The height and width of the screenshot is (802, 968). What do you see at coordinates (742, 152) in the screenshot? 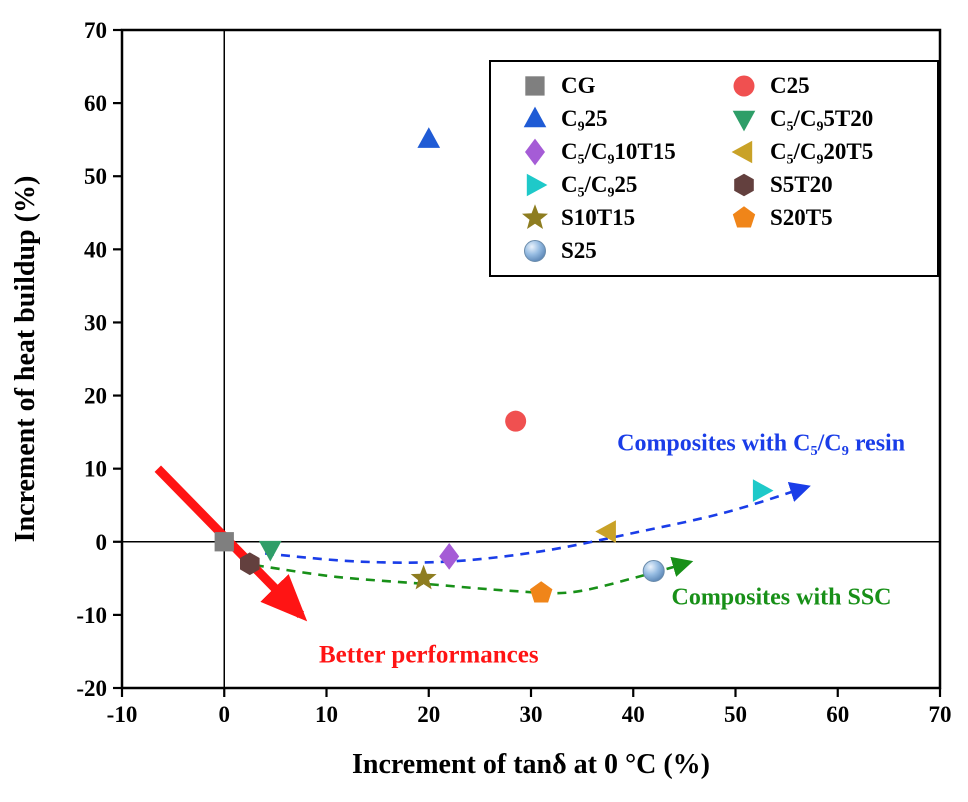
I see `legend-marker-triangle-left-icon` at bounding box center [742, 152].